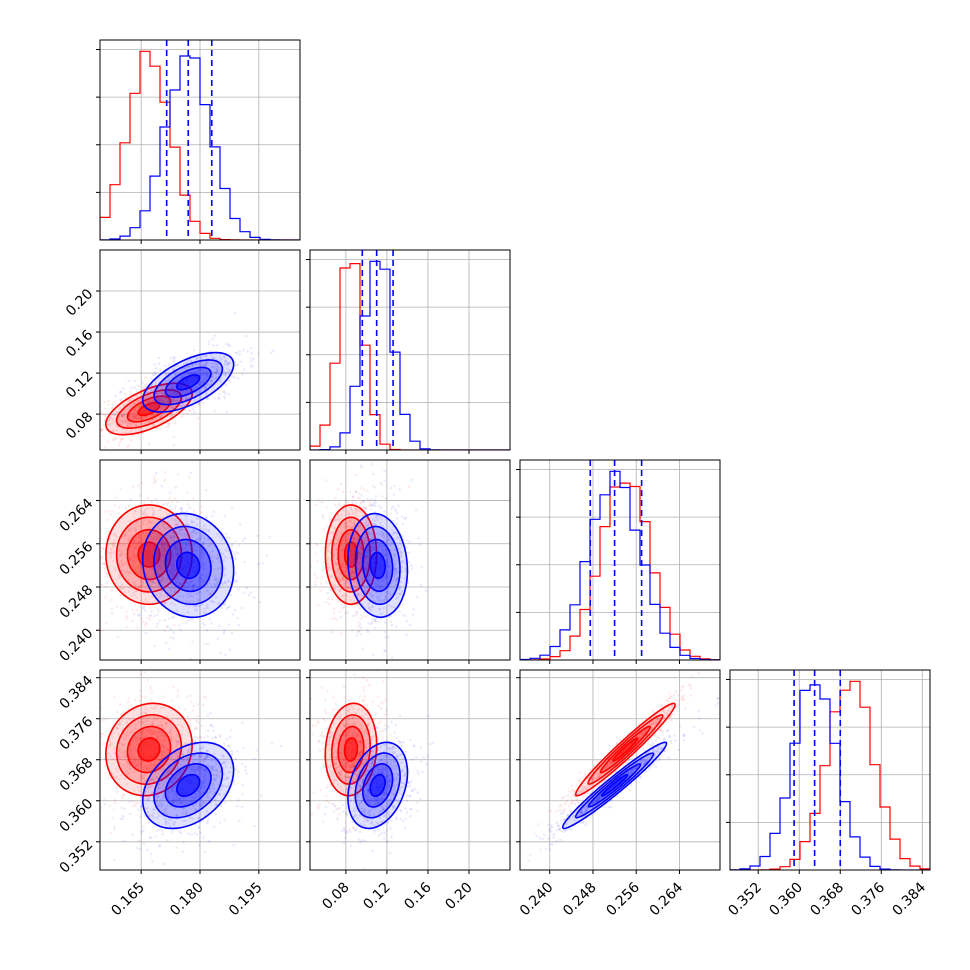 This screenshot has width=970, height=970. I want to click on panel-frame, so click(410, 560).